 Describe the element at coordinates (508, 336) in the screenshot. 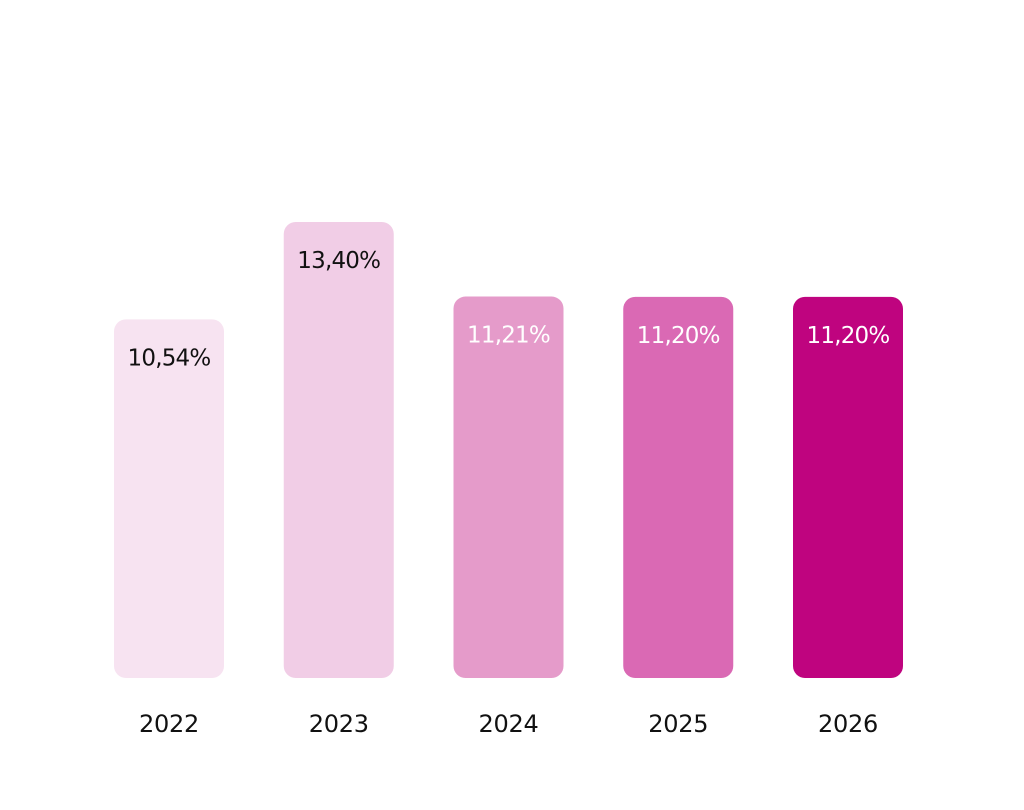

I see `data-label-2024: 11,21%` at that location.